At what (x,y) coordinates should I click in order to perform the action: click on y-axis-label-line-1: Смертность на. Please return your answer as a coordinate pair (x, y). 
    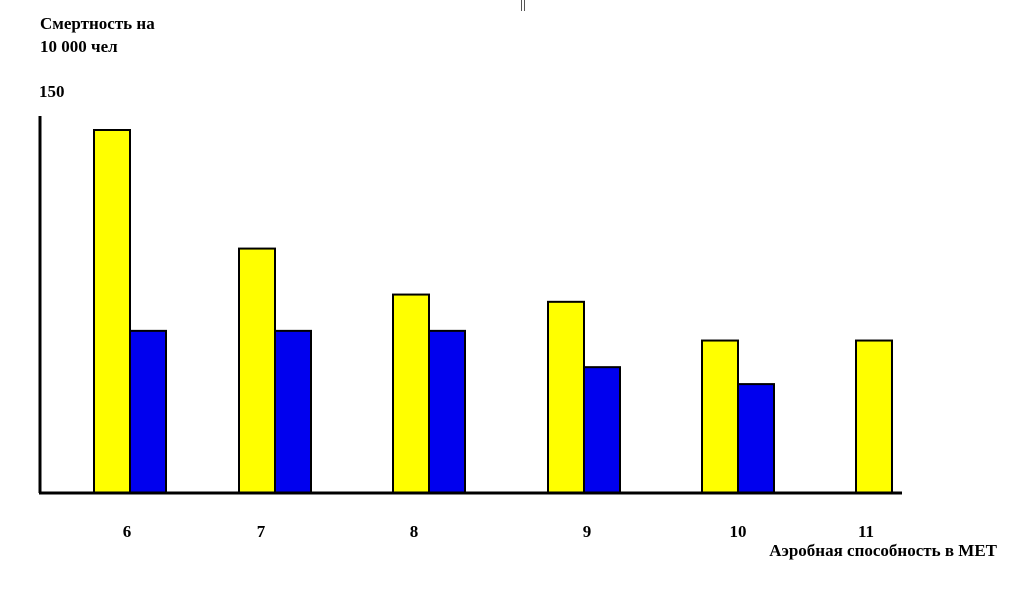
    Looking at the image, I should click on (97, 23).